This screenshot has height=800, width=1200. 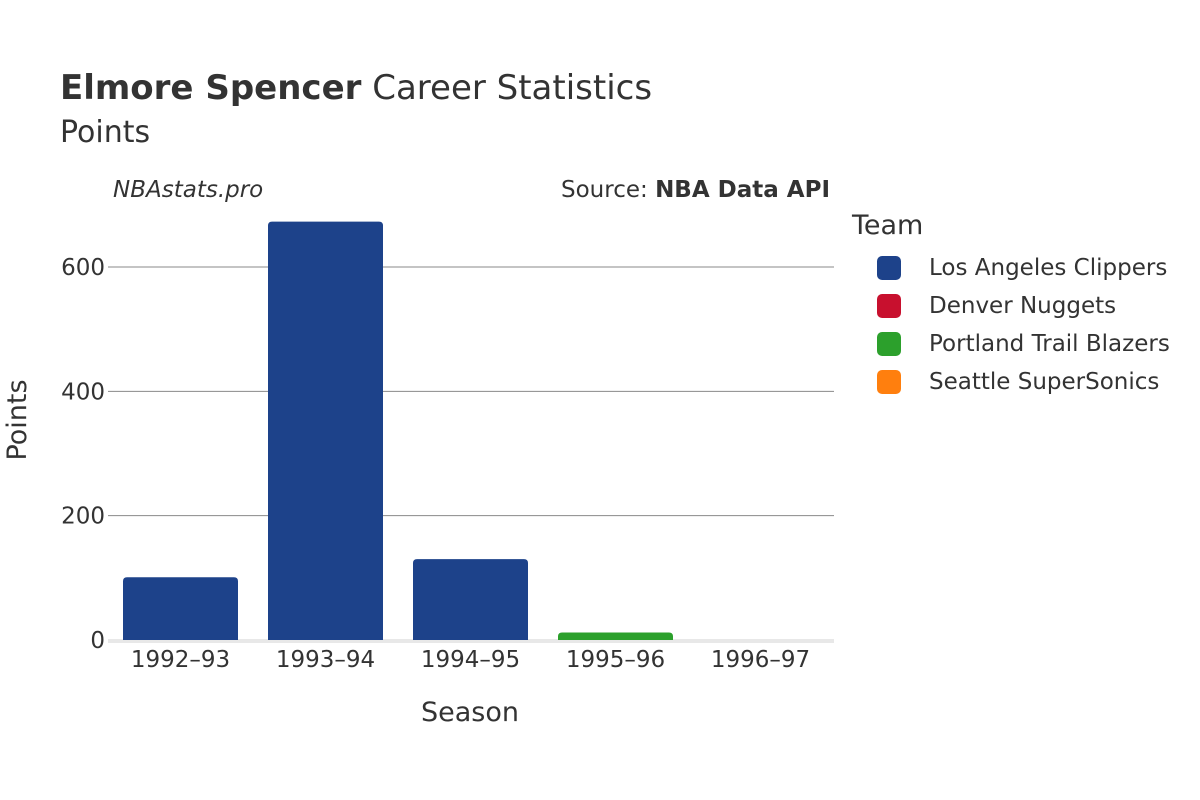 I want to click on legend-item-supersonics: Seattle SuperSonics, so click(x=1022, y=382).